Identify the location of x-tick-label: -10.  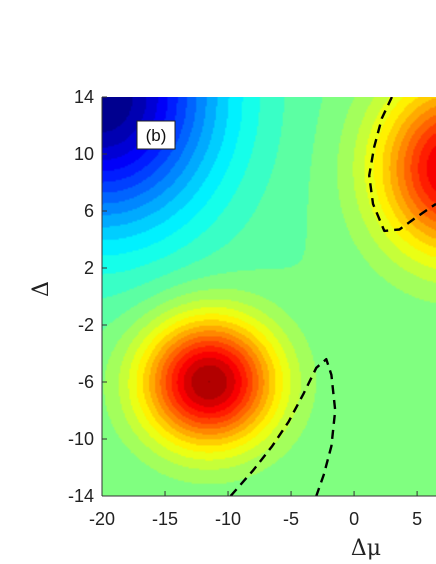
(228, 519).